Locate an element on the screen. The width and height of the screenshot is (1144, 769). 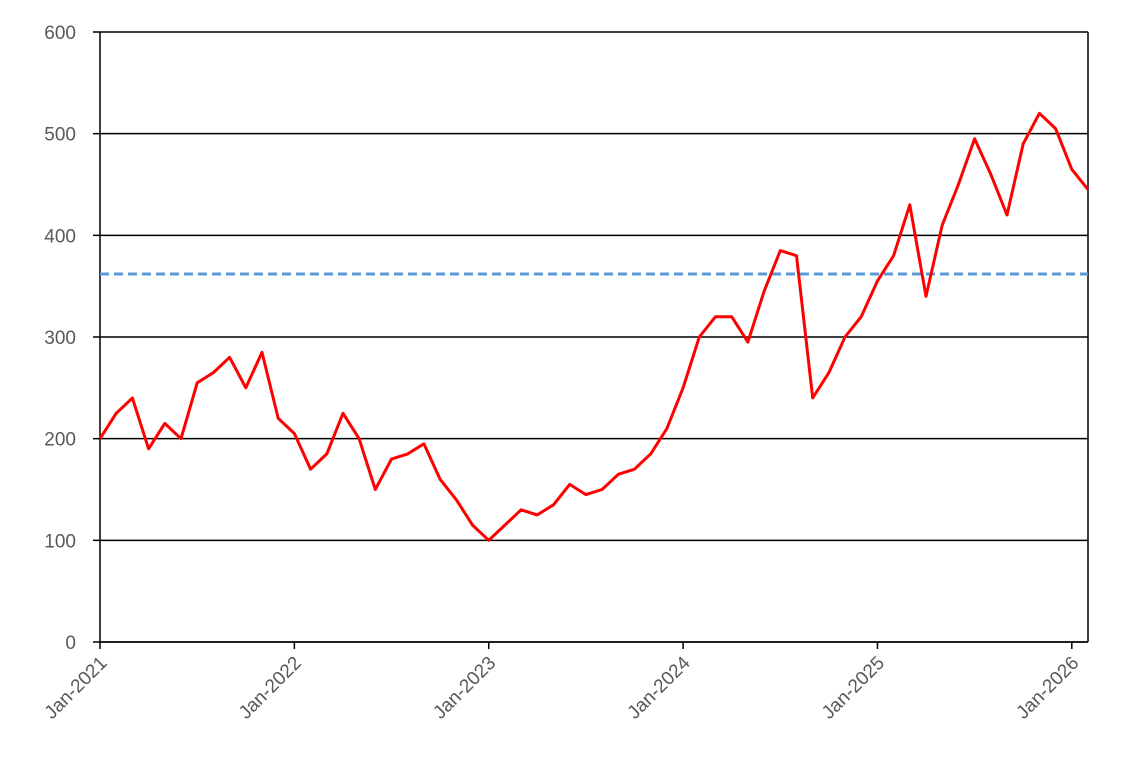
y-tick-label: 200 is located at coordinates (60, 440).